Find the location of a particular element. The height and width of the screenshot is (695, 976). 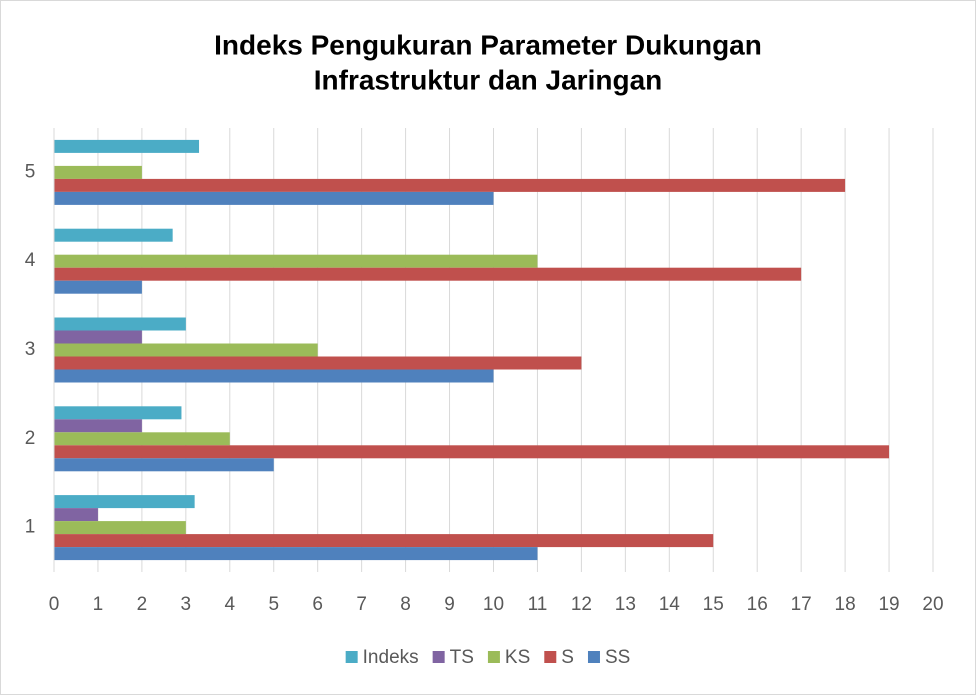

x-tick-label: 15 is located at coordinates (713, 604).